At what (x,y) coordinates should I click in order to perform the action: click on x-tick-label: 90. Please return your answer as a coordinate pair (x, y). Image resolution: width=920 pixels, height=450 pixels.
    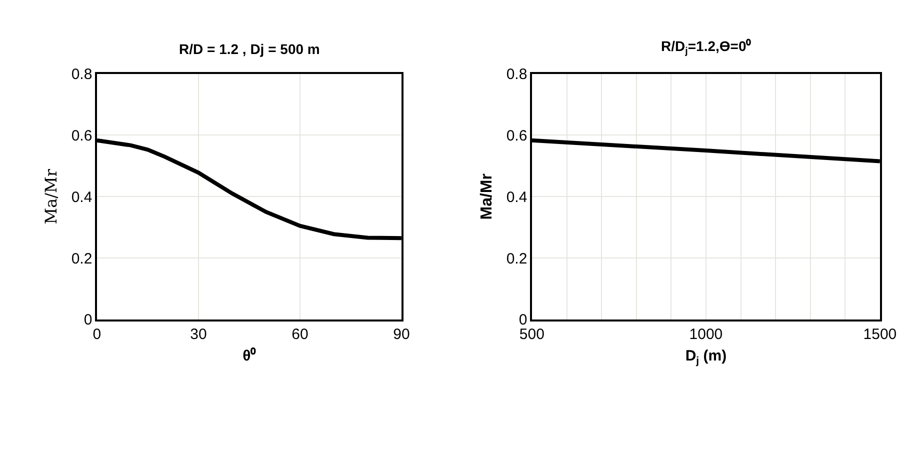
    Looking at the image, I should click on (401, 335).